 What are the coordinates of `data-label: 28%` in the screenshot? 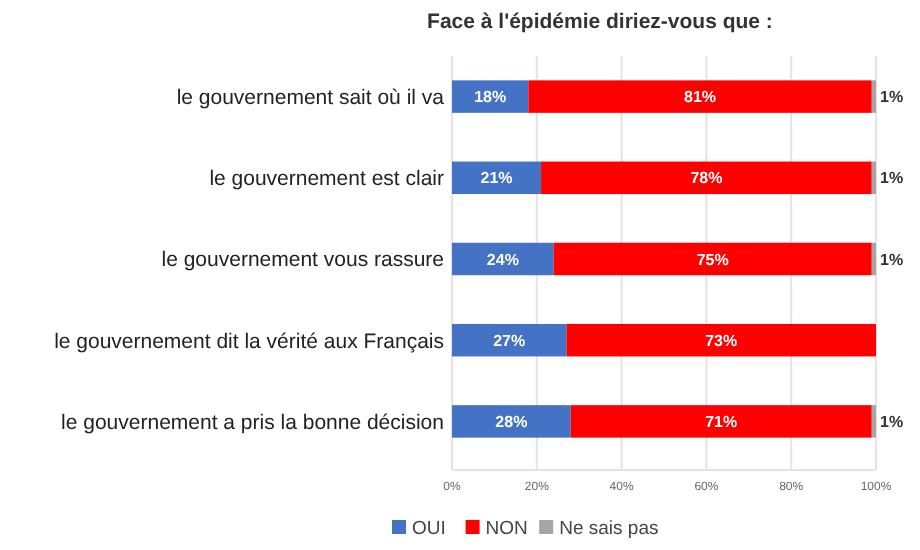 It's located at (511, 422).